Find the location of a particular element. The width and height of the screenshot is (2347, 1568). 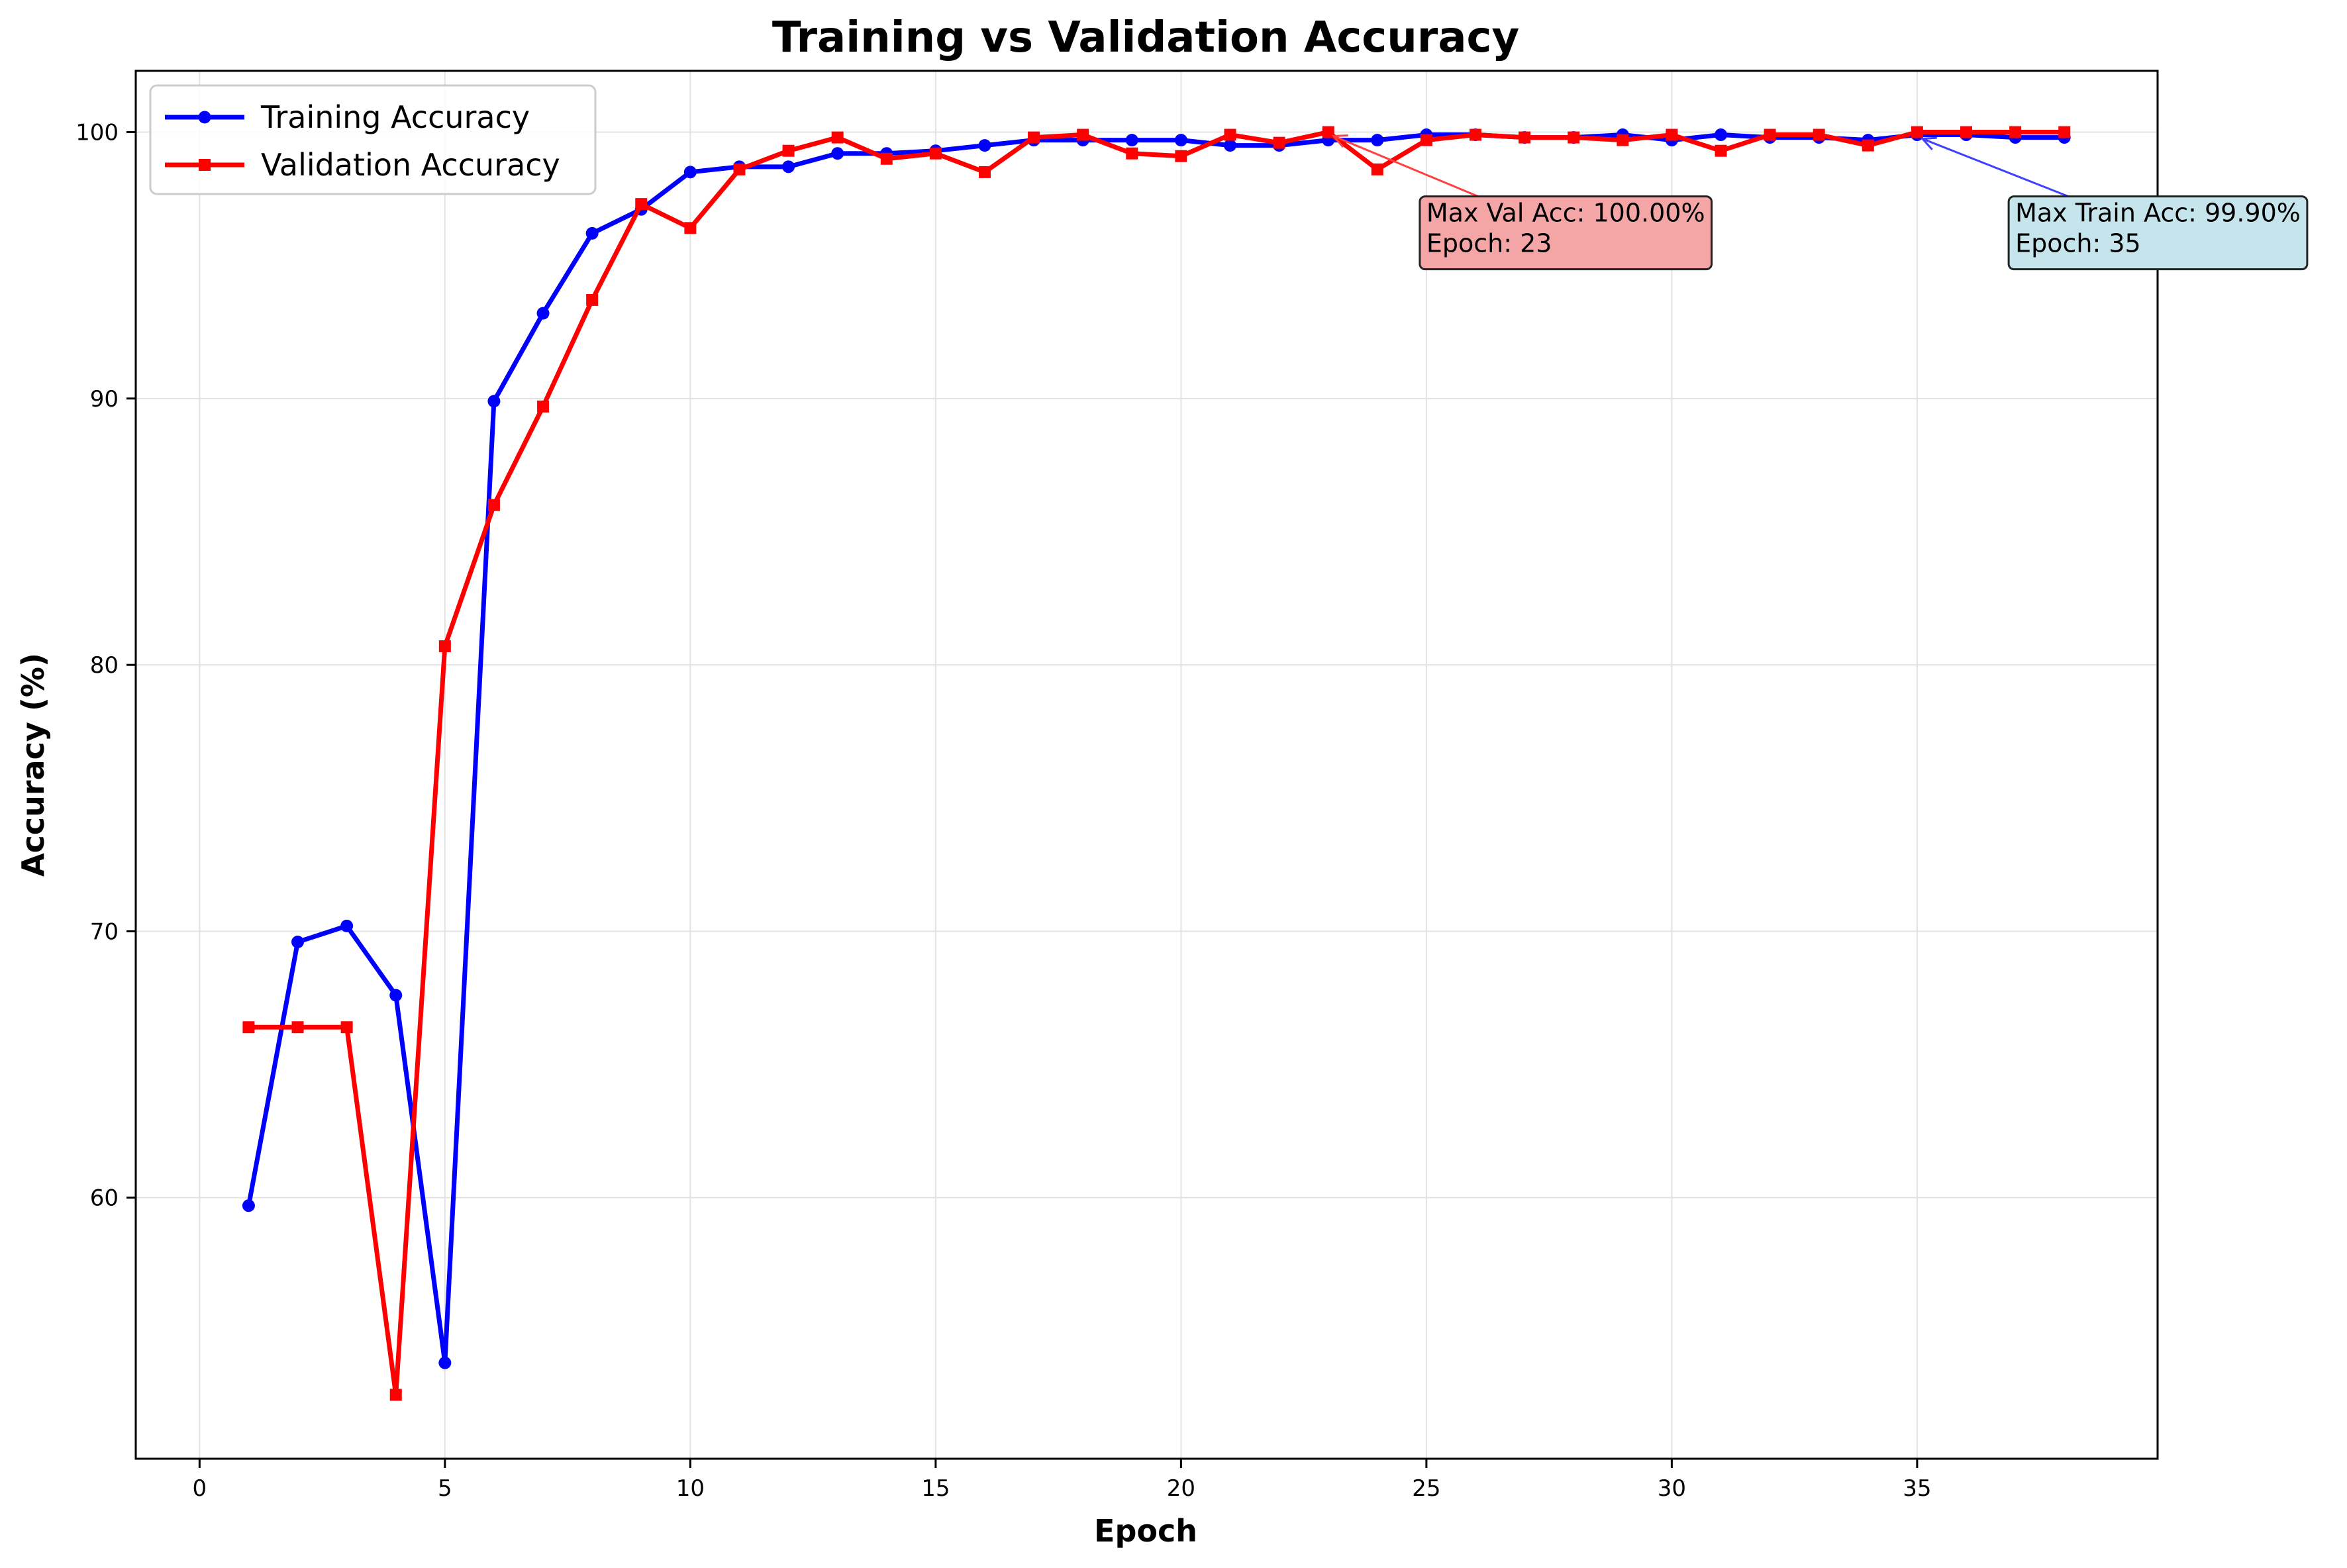

annotation-2: Max Train Acc: 99.90% Epoch: 35 is located at coordinates (2114, 203).